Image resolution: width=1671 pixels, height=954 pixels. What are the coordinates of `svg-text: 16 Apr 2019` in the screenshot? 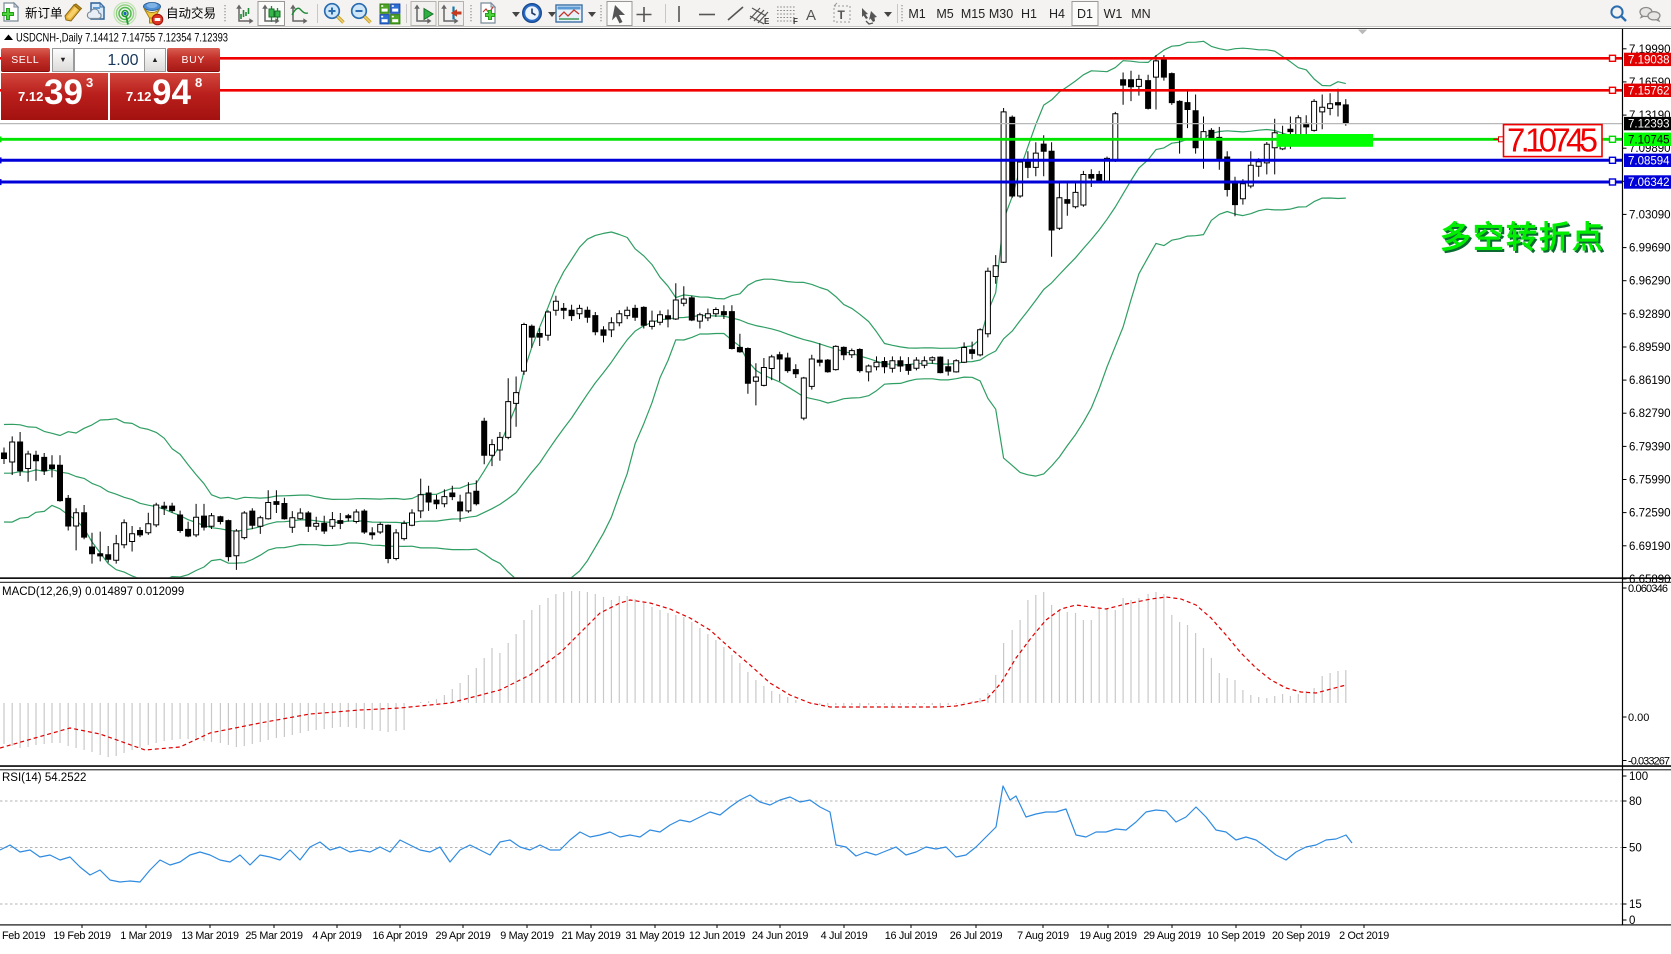 It's located at (400, 936).